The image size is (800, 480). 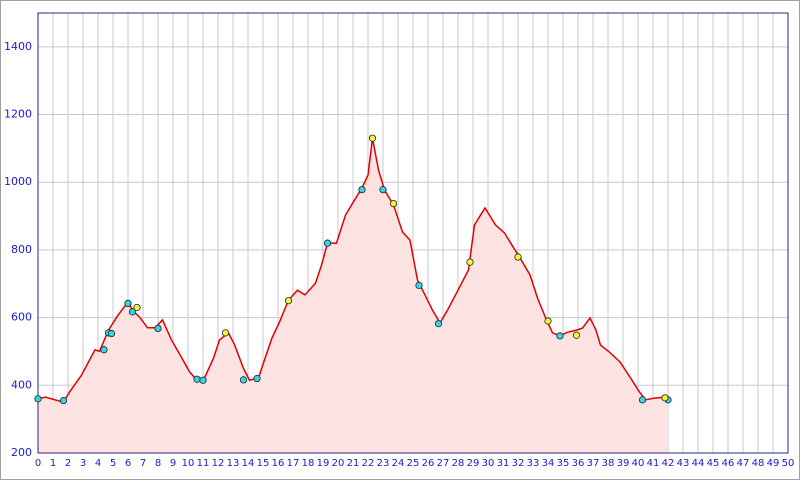 I want to click on x-tick-label: 41, so click(x=653, y=463).